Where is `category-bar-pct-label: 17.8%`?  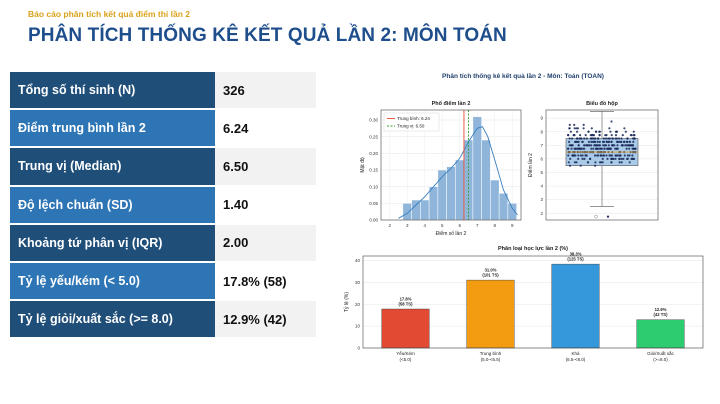 category-bar-pct-label: 17.8% is located at coordinates (406, 299).